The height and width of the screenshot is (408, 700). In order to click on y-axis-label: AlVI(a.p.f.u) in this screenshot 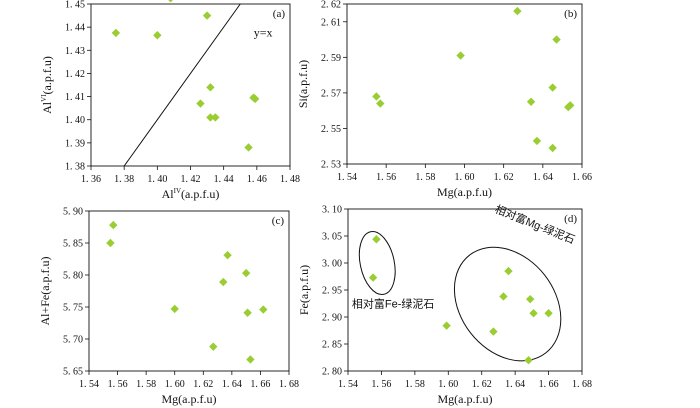, I will do `click(47, 85)`.